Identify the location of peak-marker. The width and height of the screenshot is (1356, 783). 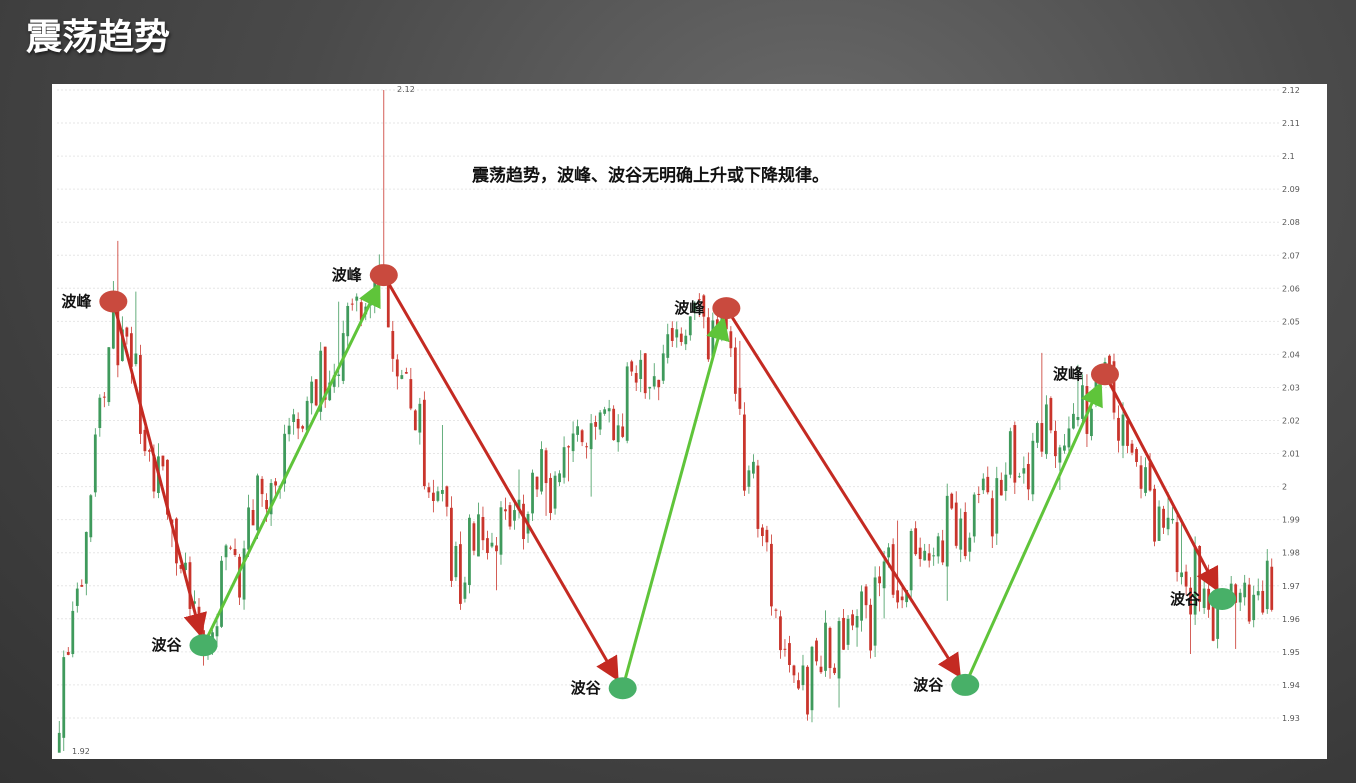
(383, 275).